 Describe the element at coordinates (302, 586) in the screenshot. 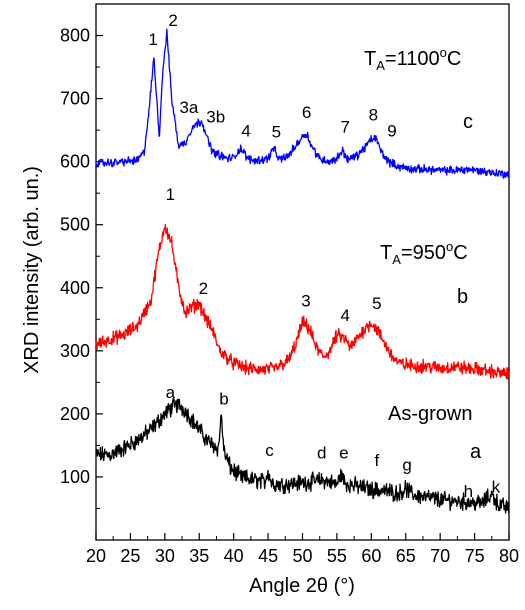

I see `x-axis-label: Angle 2θ (°)` at that location.